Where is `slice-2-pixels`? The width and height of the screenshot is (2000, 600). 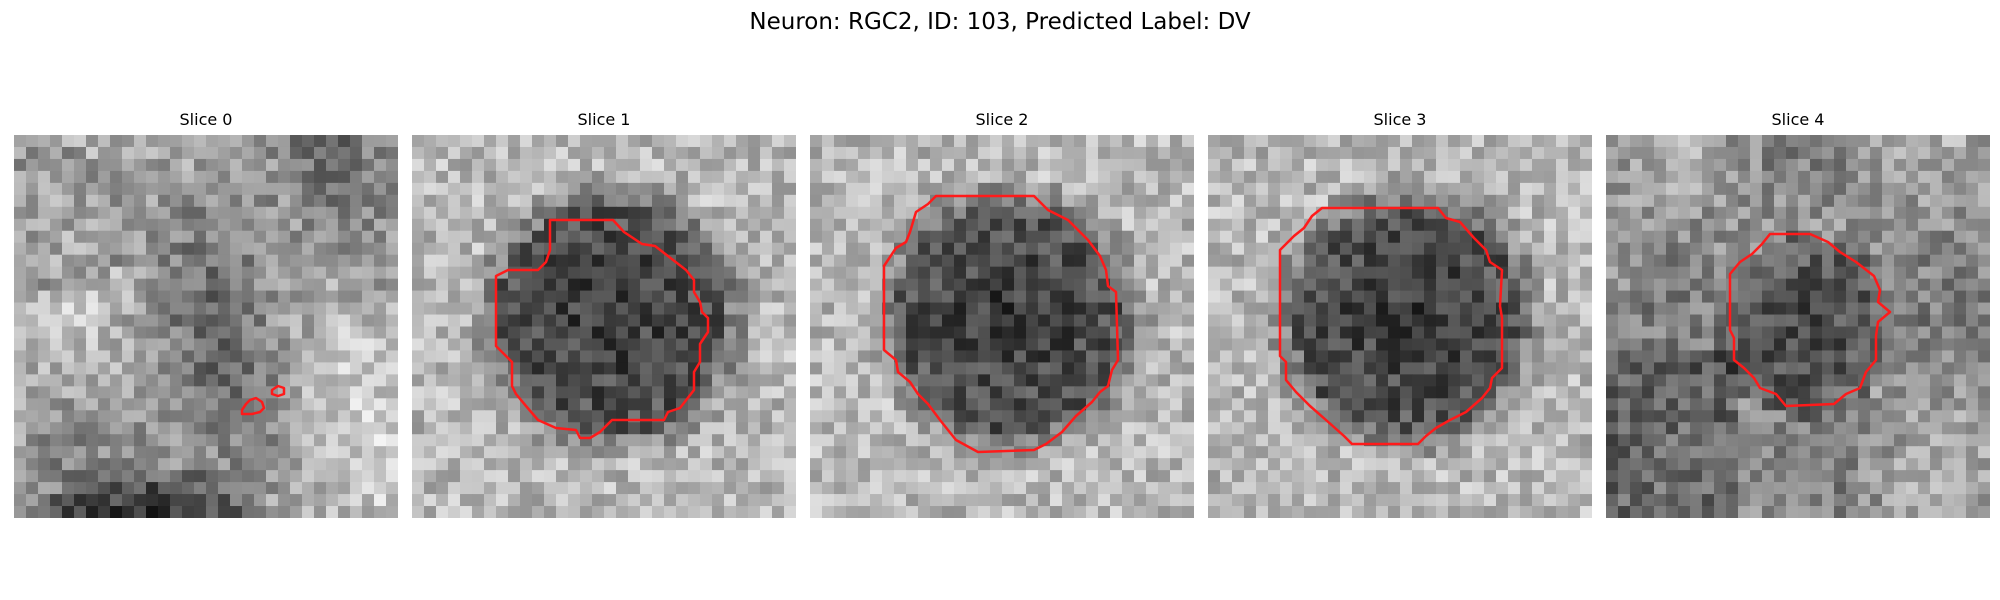 slice-2-pixels is located at coordinates (1002, 326).